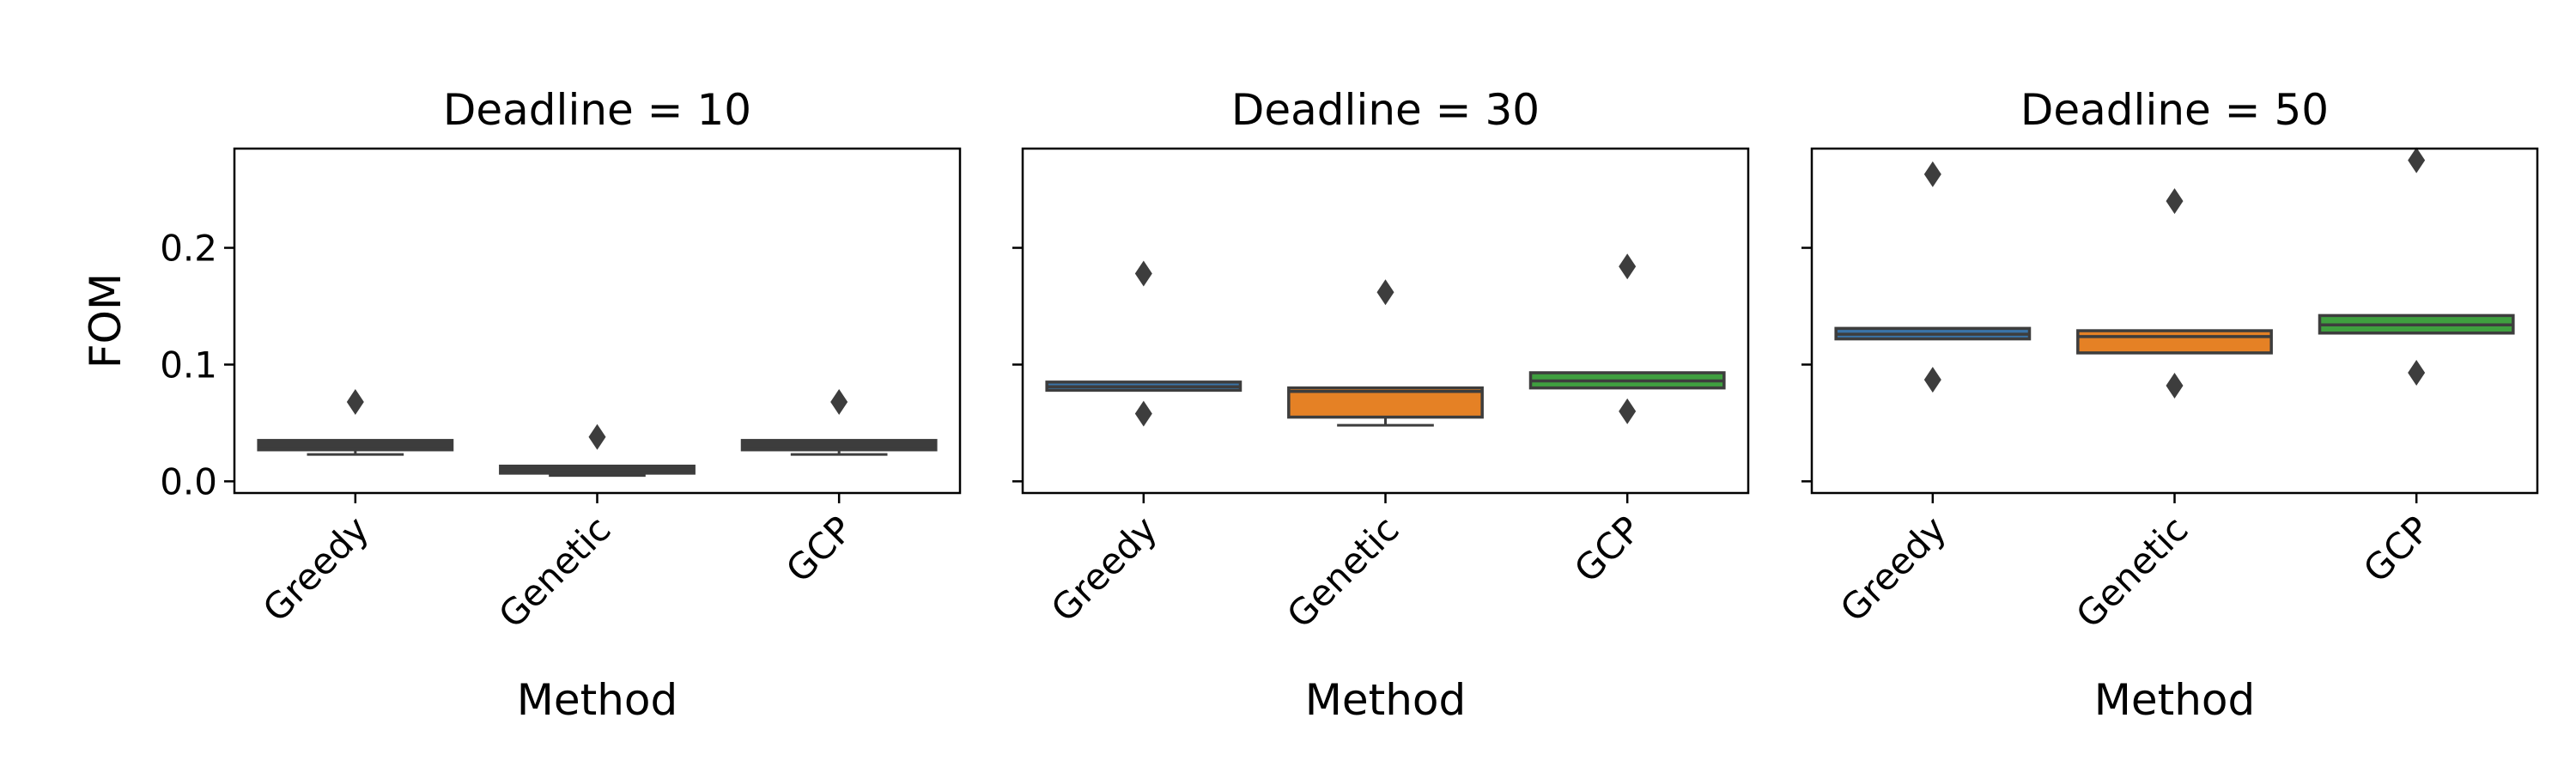 Image resolution: width=2576 pixels, height=773 pixels. I want to click on y-axis-label: FOM, so click(106, 320).